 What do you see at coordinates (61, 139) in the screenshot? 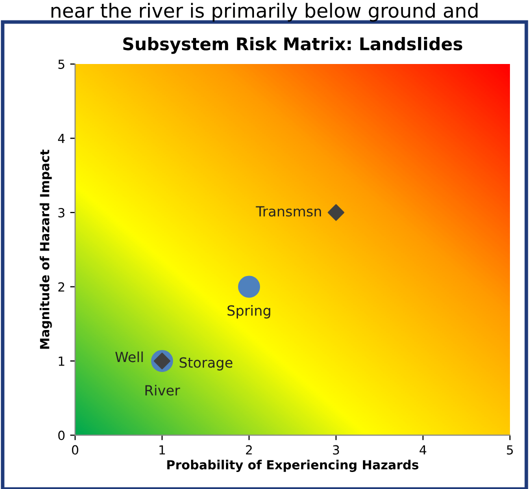
I see `y-tick-label: 4` at bounding box center [61, 139].